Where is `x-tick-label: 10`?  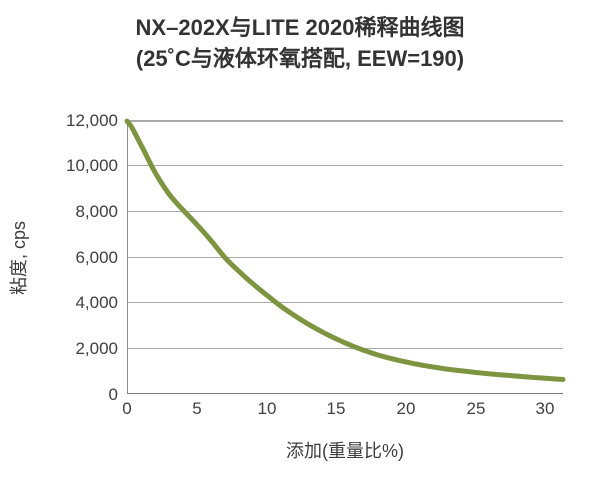
x-tick-label: 10 is located at coordinates (267, 408).